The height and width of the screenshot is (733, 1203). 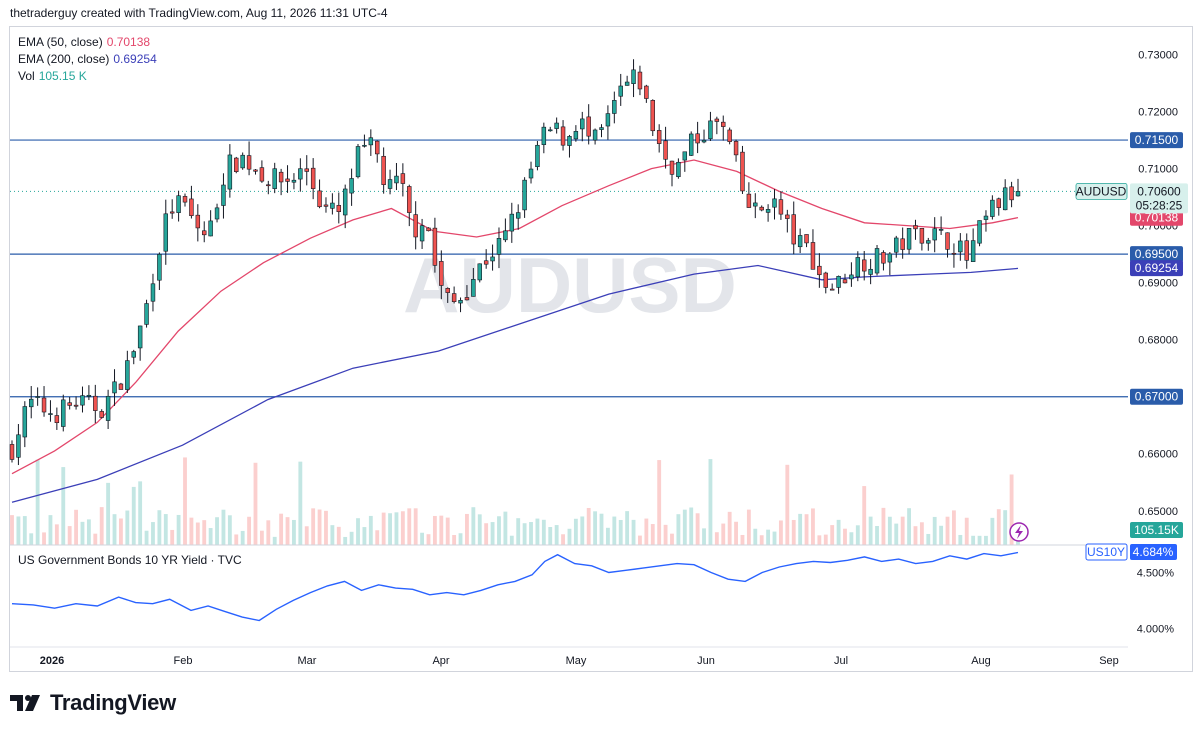 I want to click on indicator-title: US Government Bonds 10 YR Yield · TVC, so click(x=130, y=560).